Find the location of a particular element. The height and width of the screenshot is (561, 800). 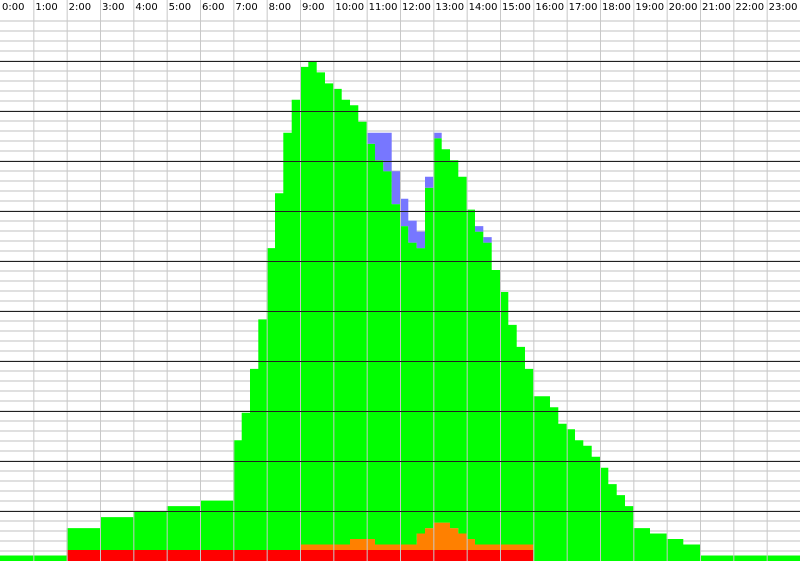

x-tick-label: 12:00 is located at coordinates (416, 7).